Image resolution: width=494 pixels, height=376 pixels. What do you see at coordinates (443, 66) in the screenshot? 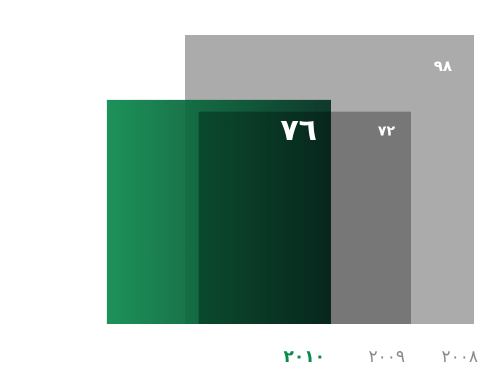
I see `value-label-0: ٩٨` at bounding box center [443, 66].